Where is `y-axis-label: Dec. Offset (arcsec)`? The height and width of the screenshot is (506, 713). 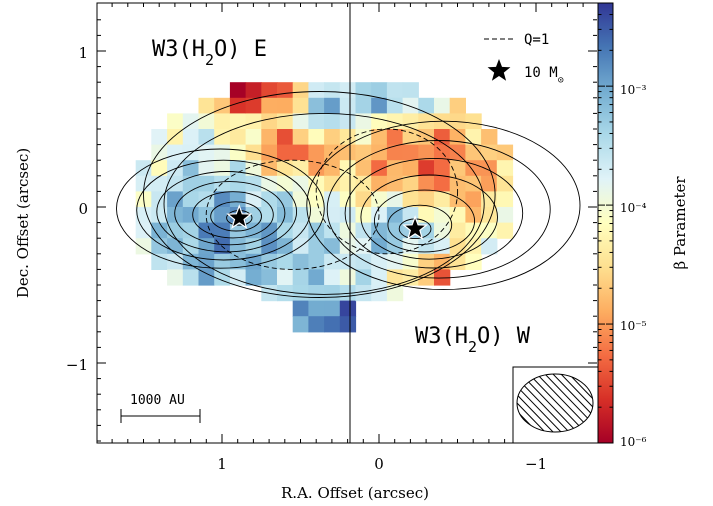
y-axis-label: Dec. Offset (arcsec) is located at coordinates (23, 223).